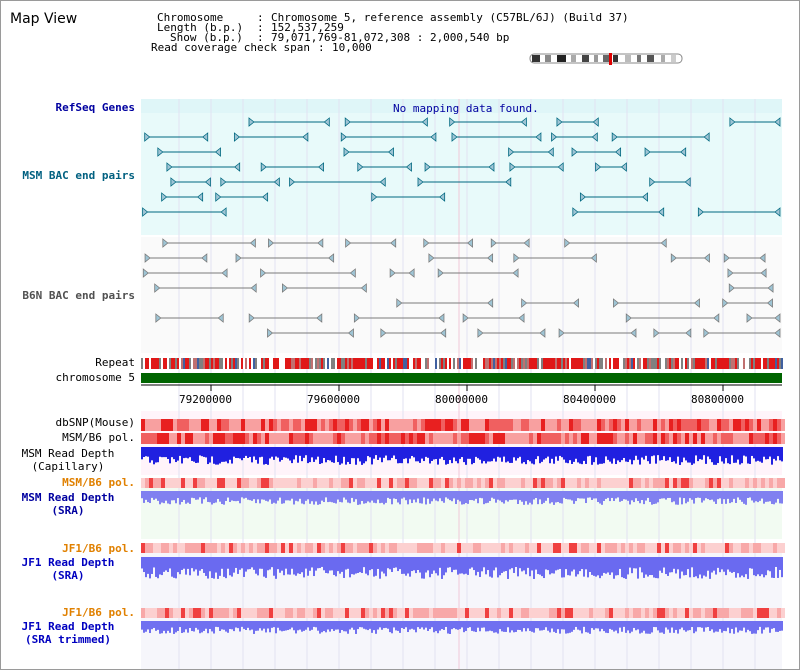  What do you see at coordinates (607, 59) in the screenshot?
I see `chromosome-ideogram` at bounding box center [607, 59].